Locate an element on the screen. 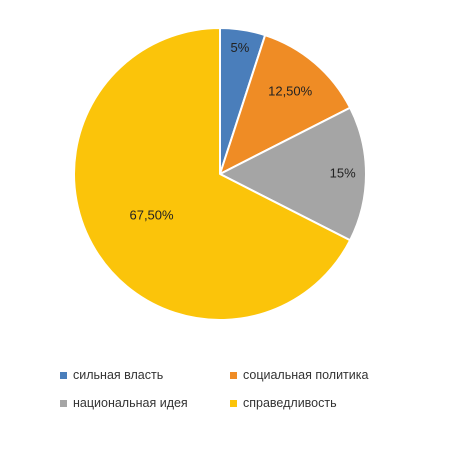 The width and height of the screenshot is (450, 458). legend-swatch-strong-power is located at coordinates (63, 375).